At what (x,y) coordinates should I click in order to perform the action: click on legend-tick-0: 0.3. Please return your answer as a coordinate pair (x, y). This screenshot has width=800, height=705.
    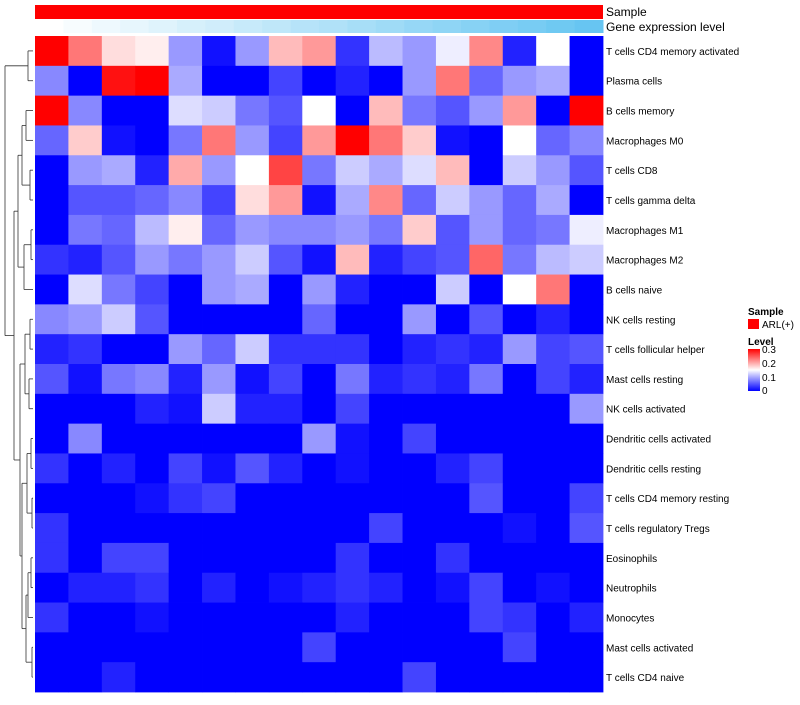
    Looking at the image, I should click on (769, 350).